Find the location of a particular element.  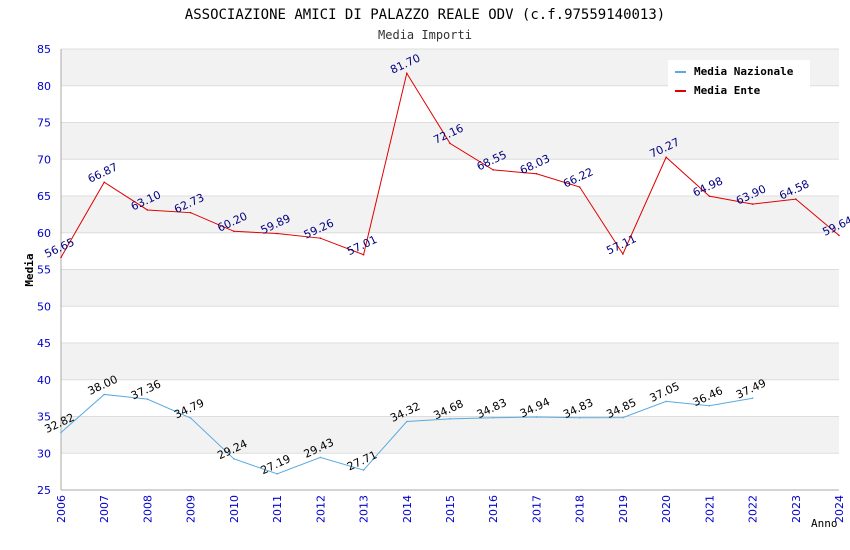

data-label: 37.05 is located at coordinates (665, 392).